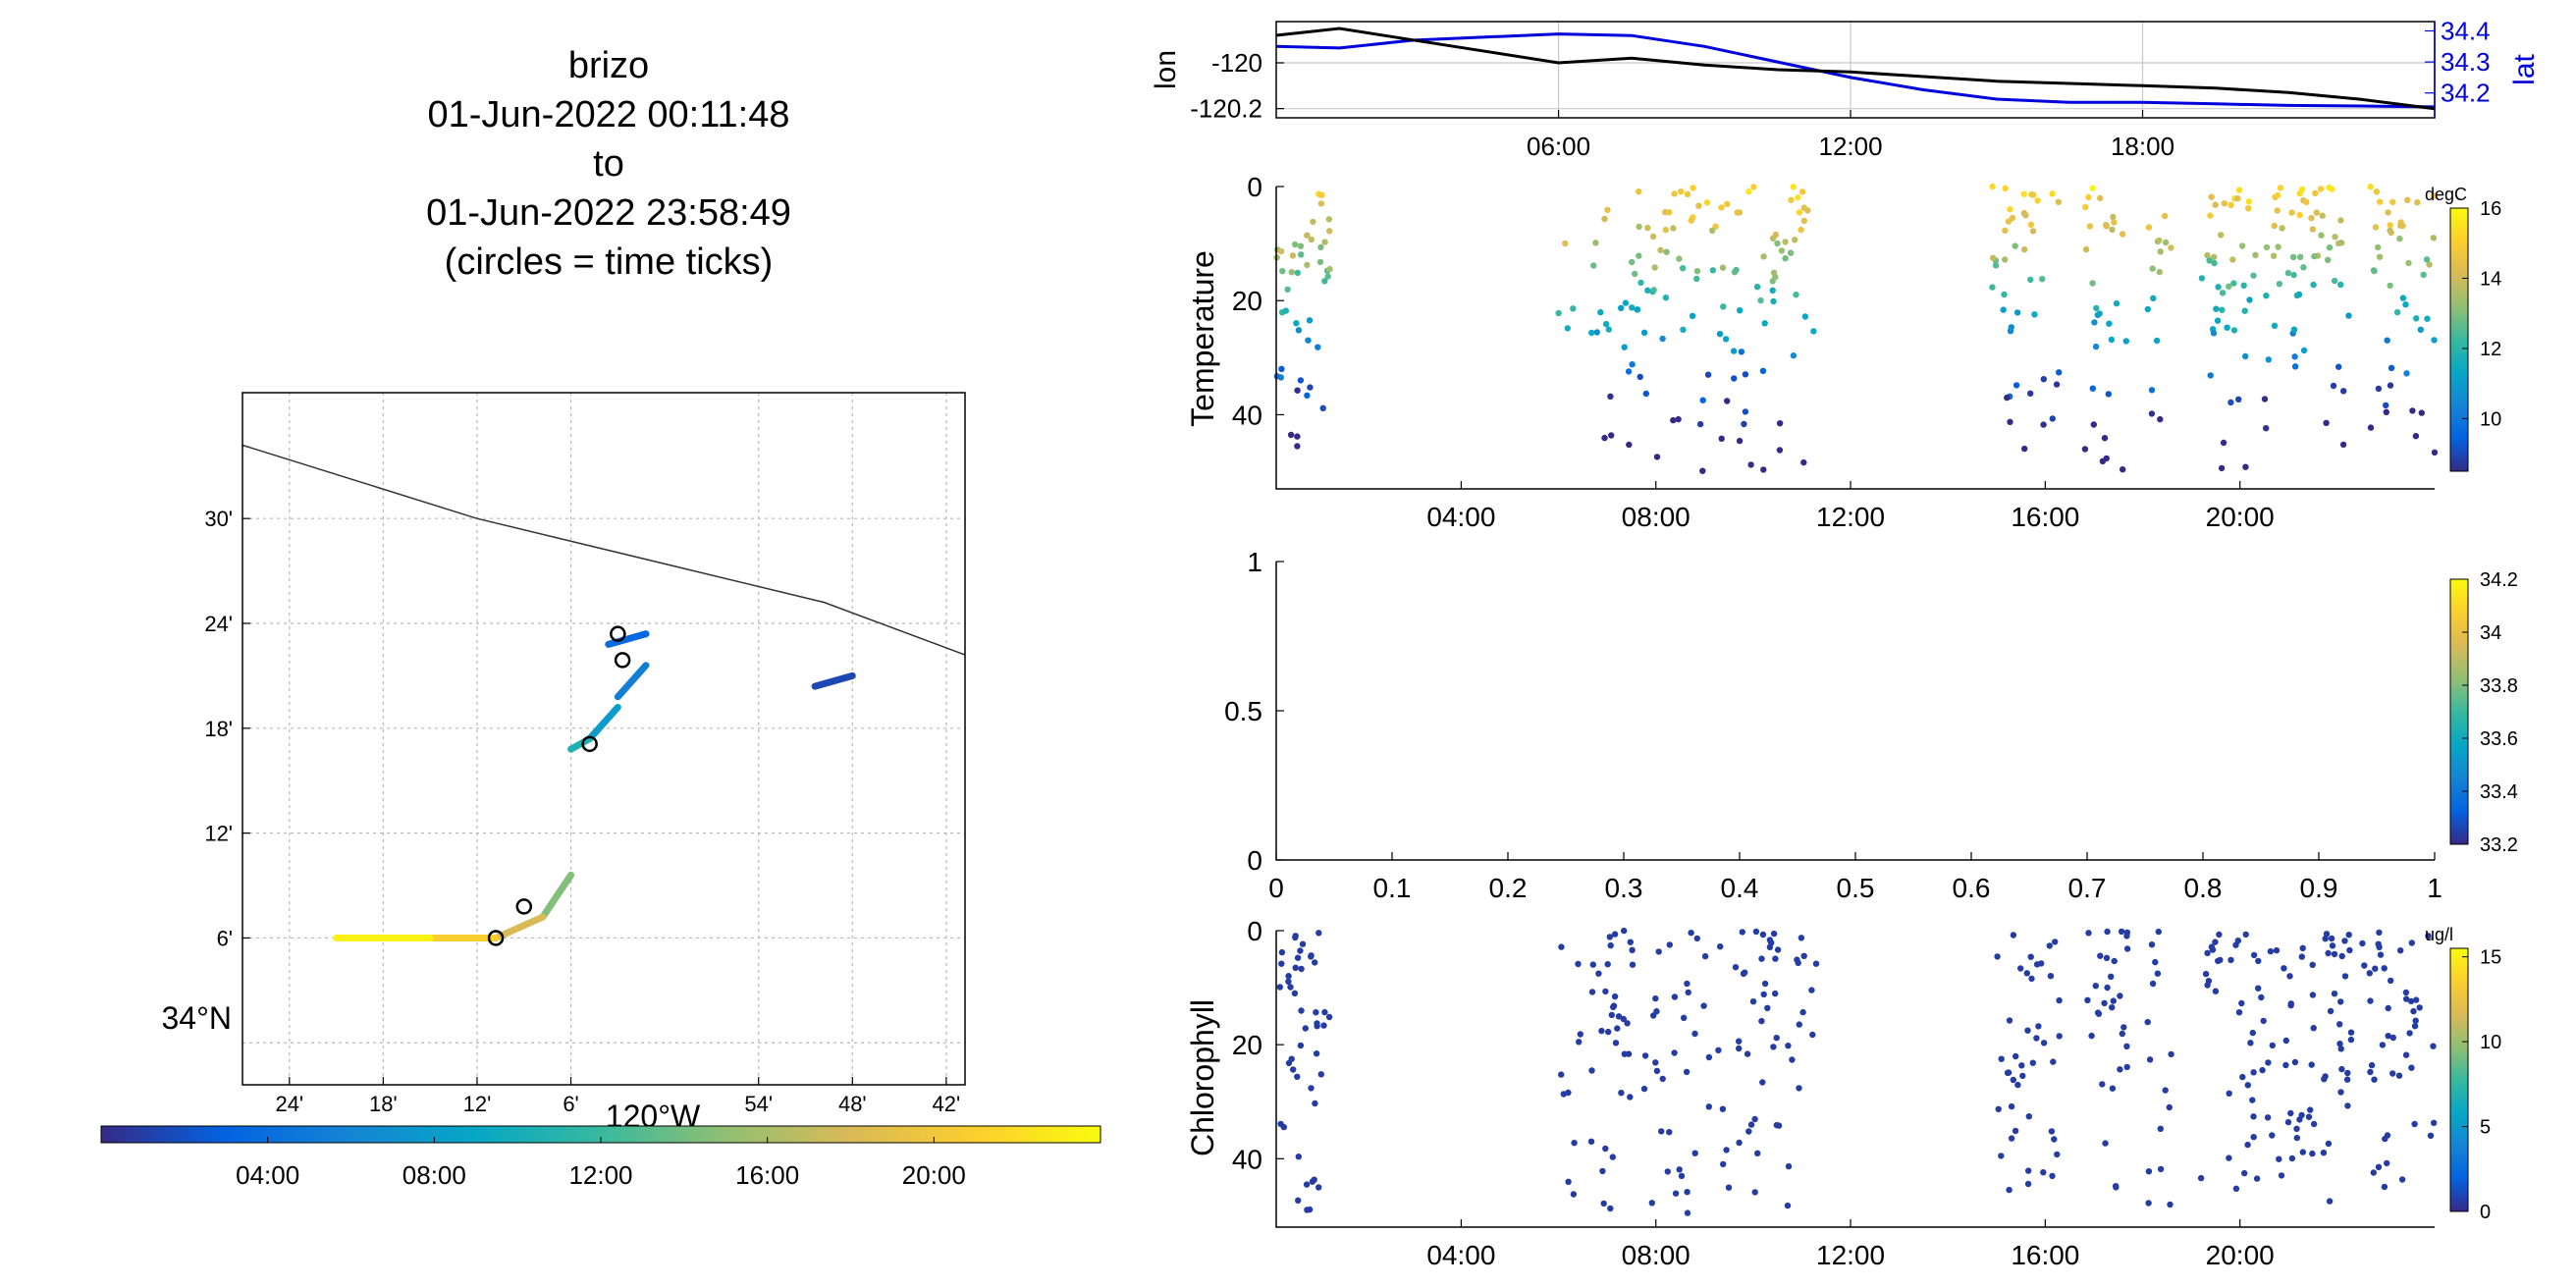  I want to click on salinity-x-tick-label: 0.6, so click(1972, 888).